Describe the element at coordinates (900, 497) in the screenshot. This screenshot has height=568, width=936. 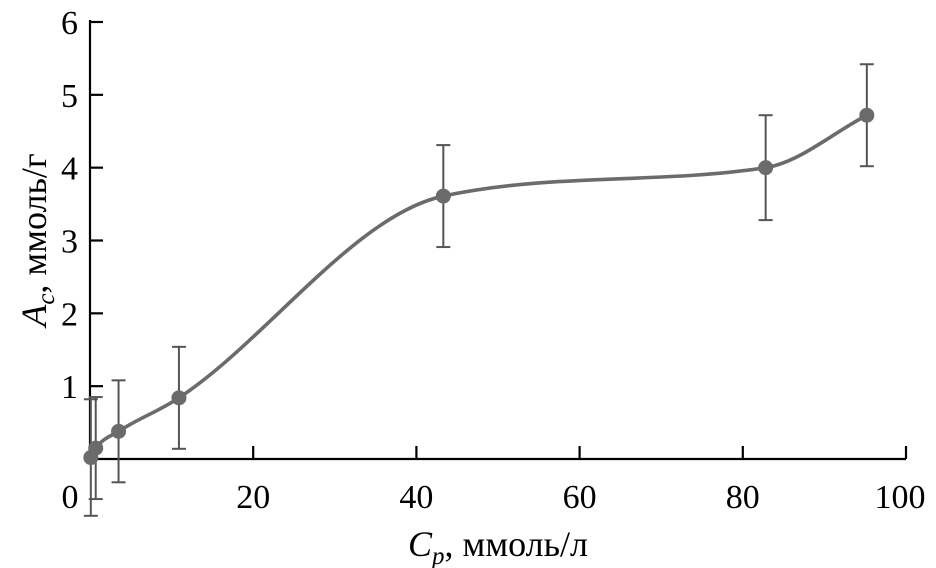
I see `x-tick-label: 100` at that location.